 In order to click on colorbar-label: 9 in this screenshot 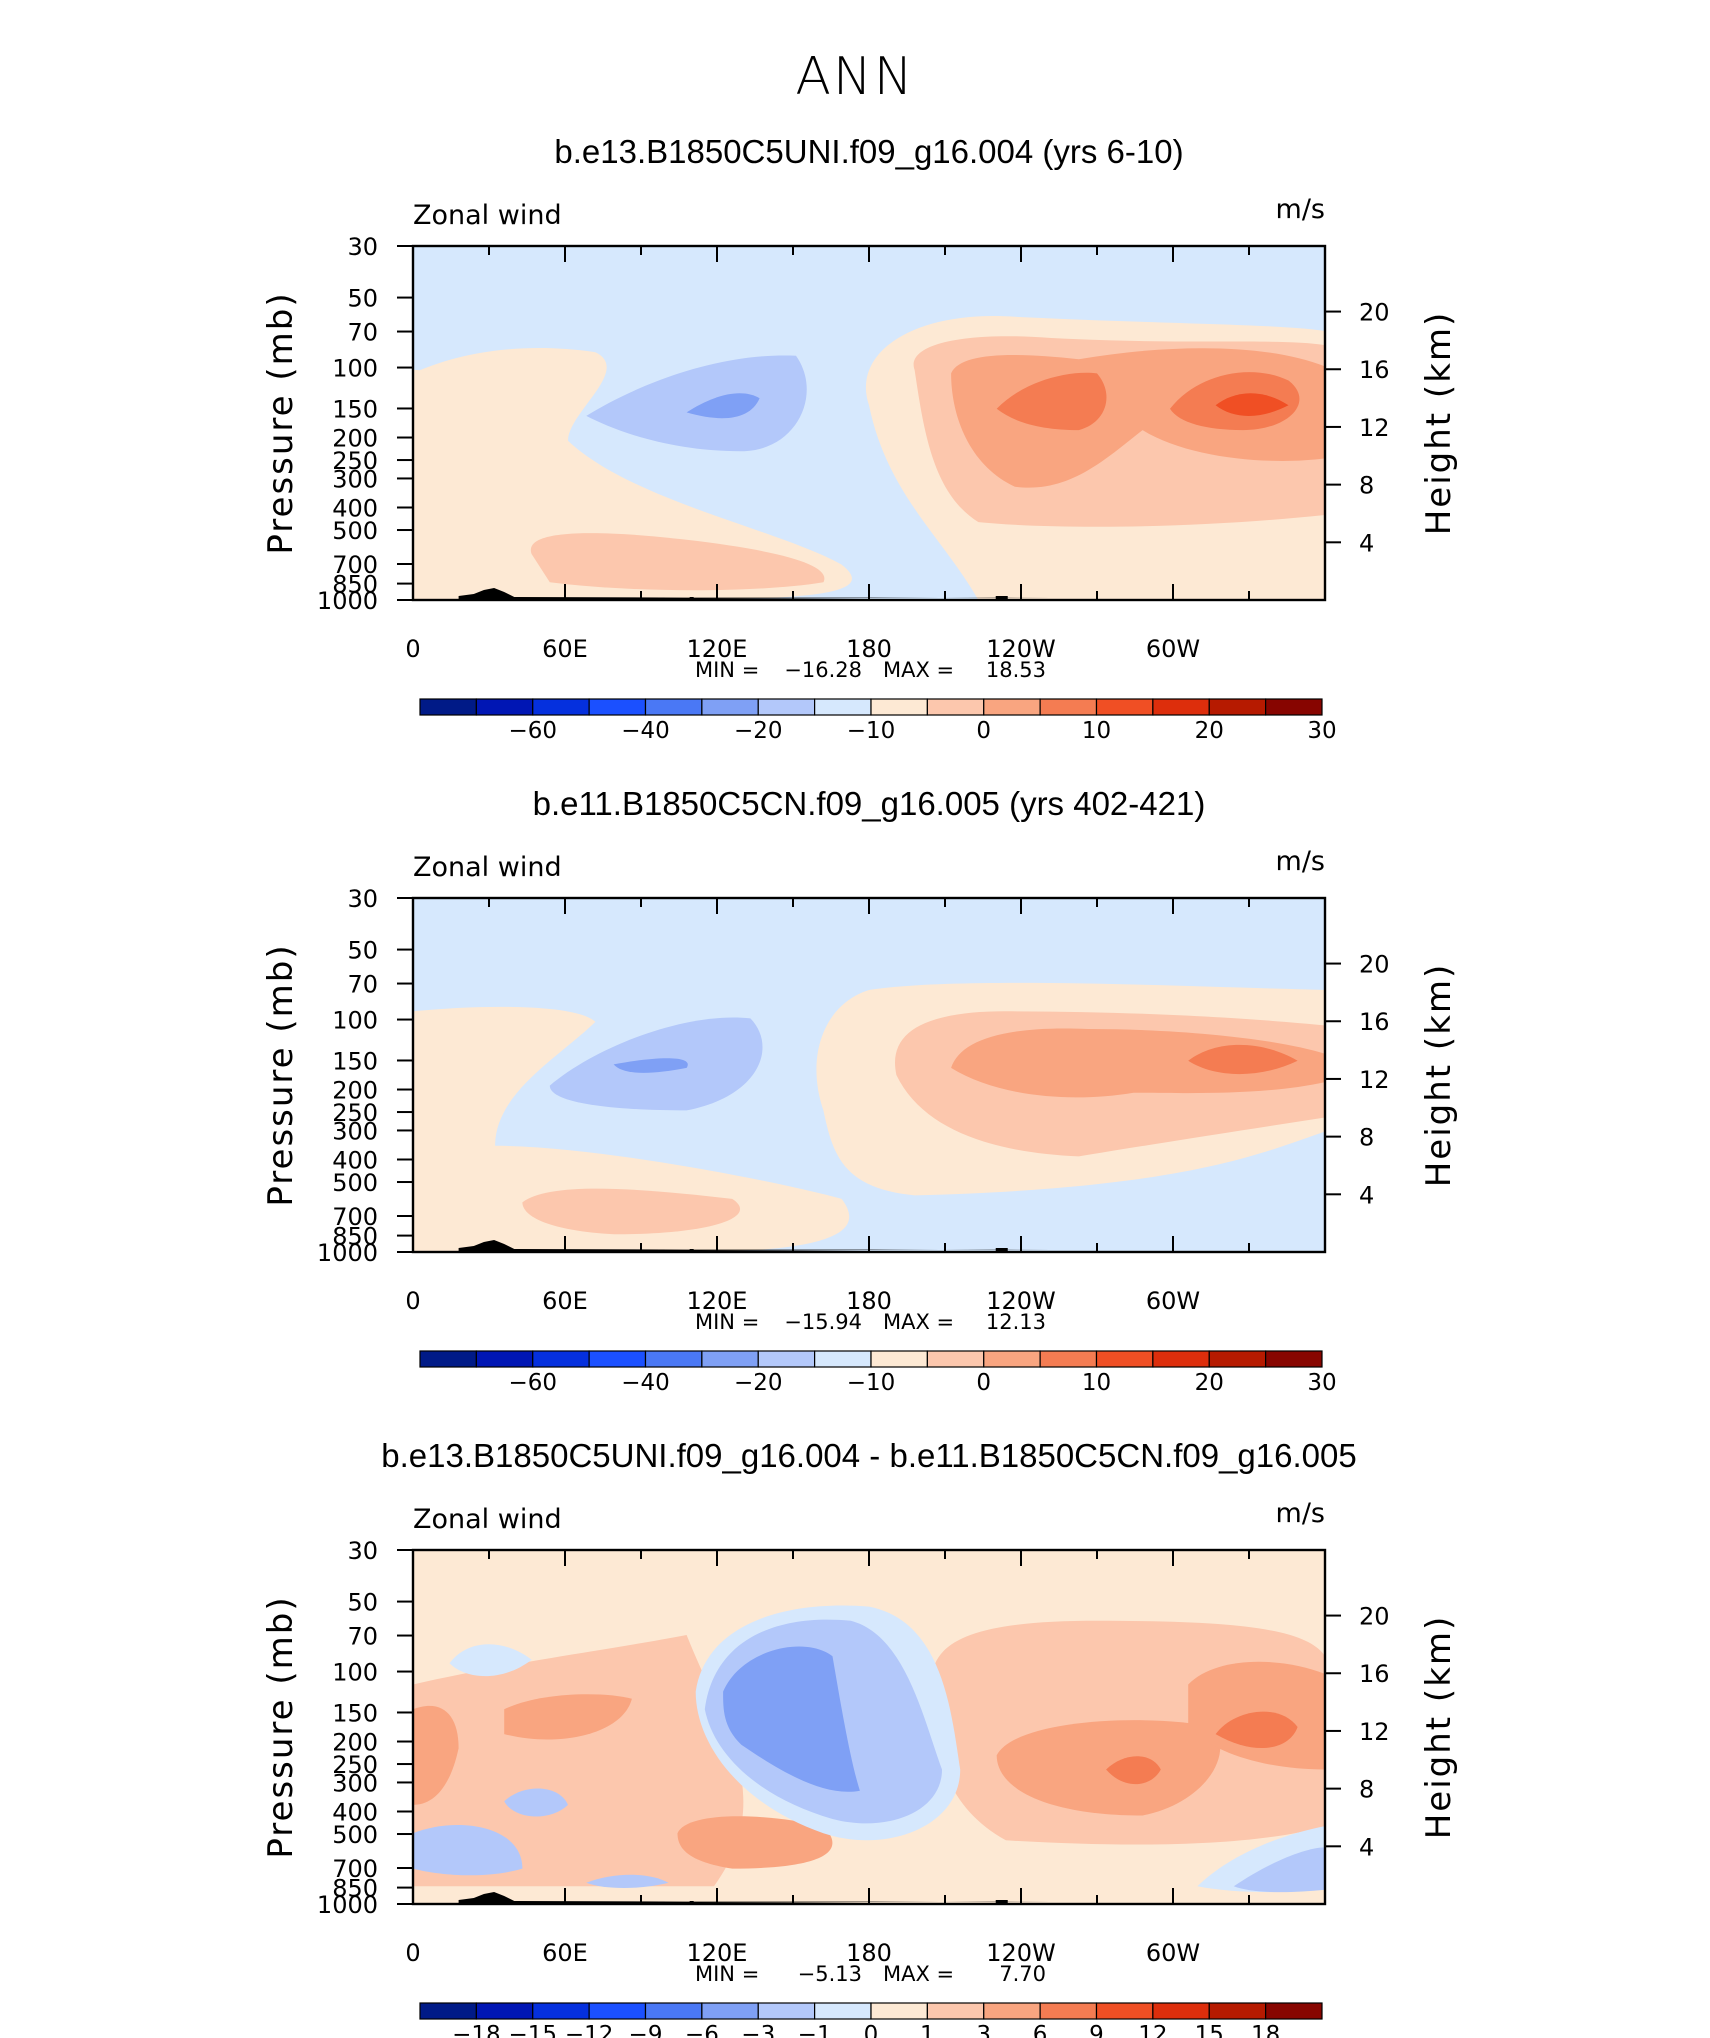, I will do `click(1096, 2030)`.